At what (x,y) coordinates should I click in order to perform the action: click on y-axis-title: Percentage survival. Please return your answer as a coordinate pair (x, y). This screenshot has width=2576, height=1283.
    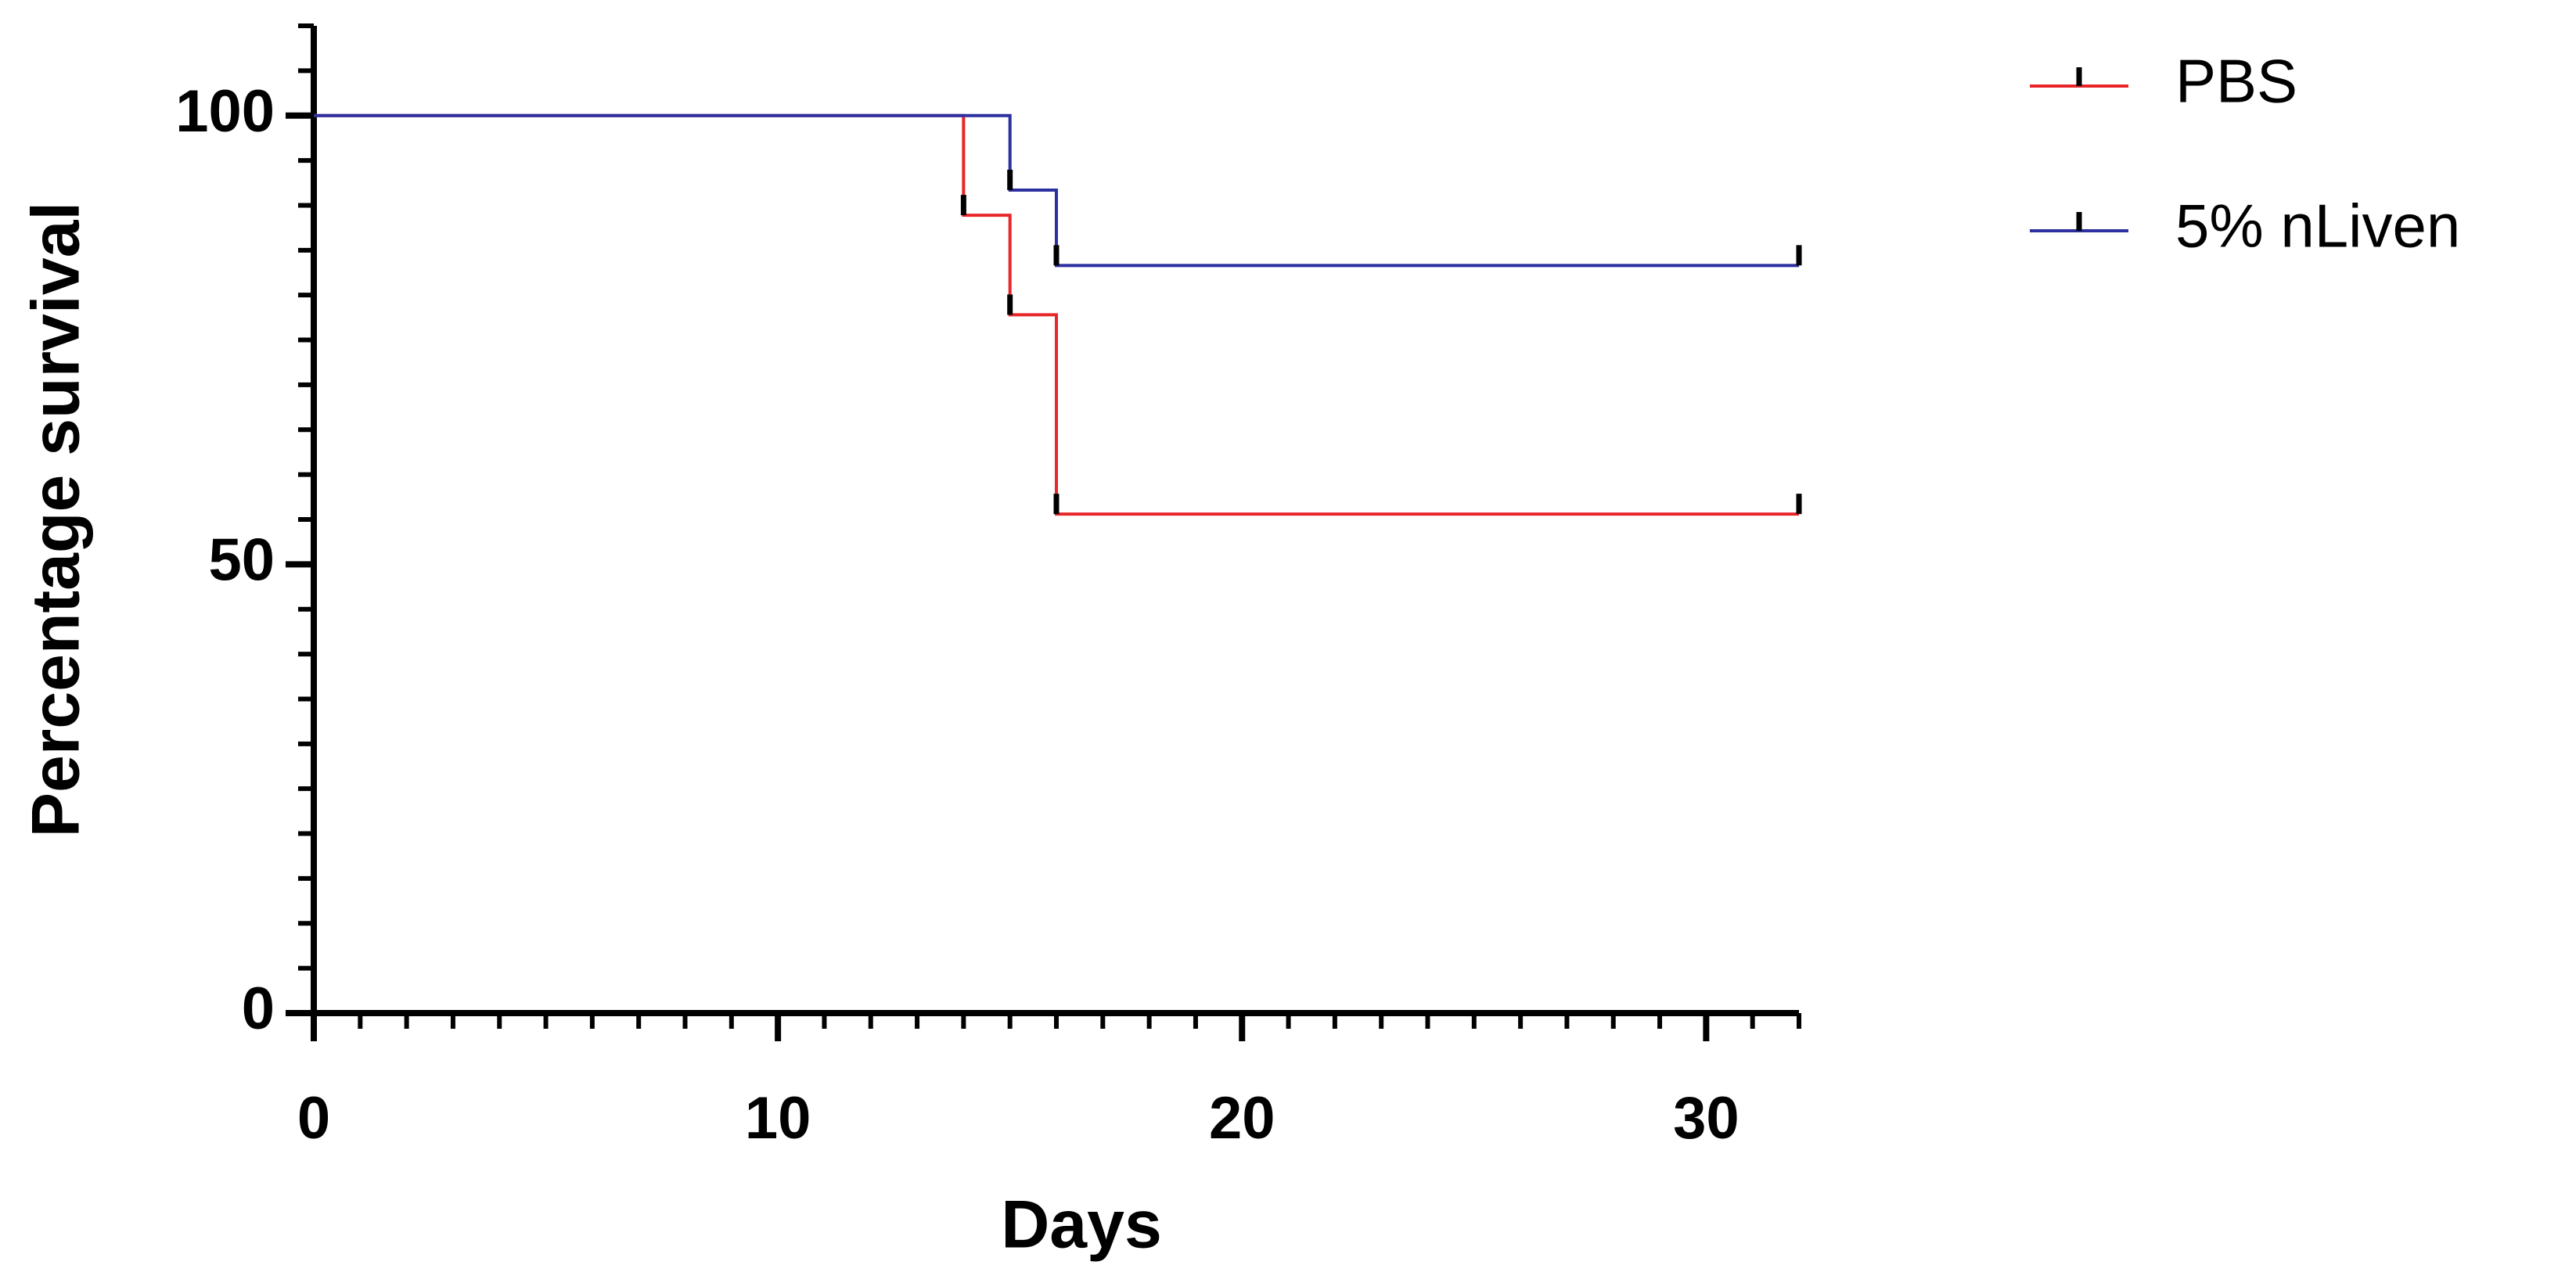
    Looking at the image, I should click on (57, 520).